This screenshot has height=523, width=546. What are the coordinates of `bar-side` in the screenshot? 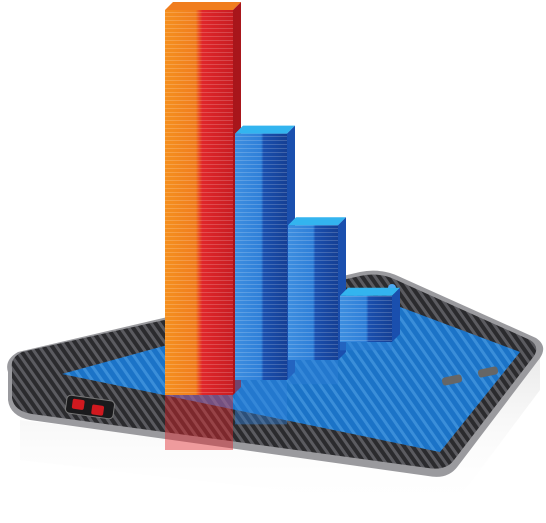 It's located at (396, 314).